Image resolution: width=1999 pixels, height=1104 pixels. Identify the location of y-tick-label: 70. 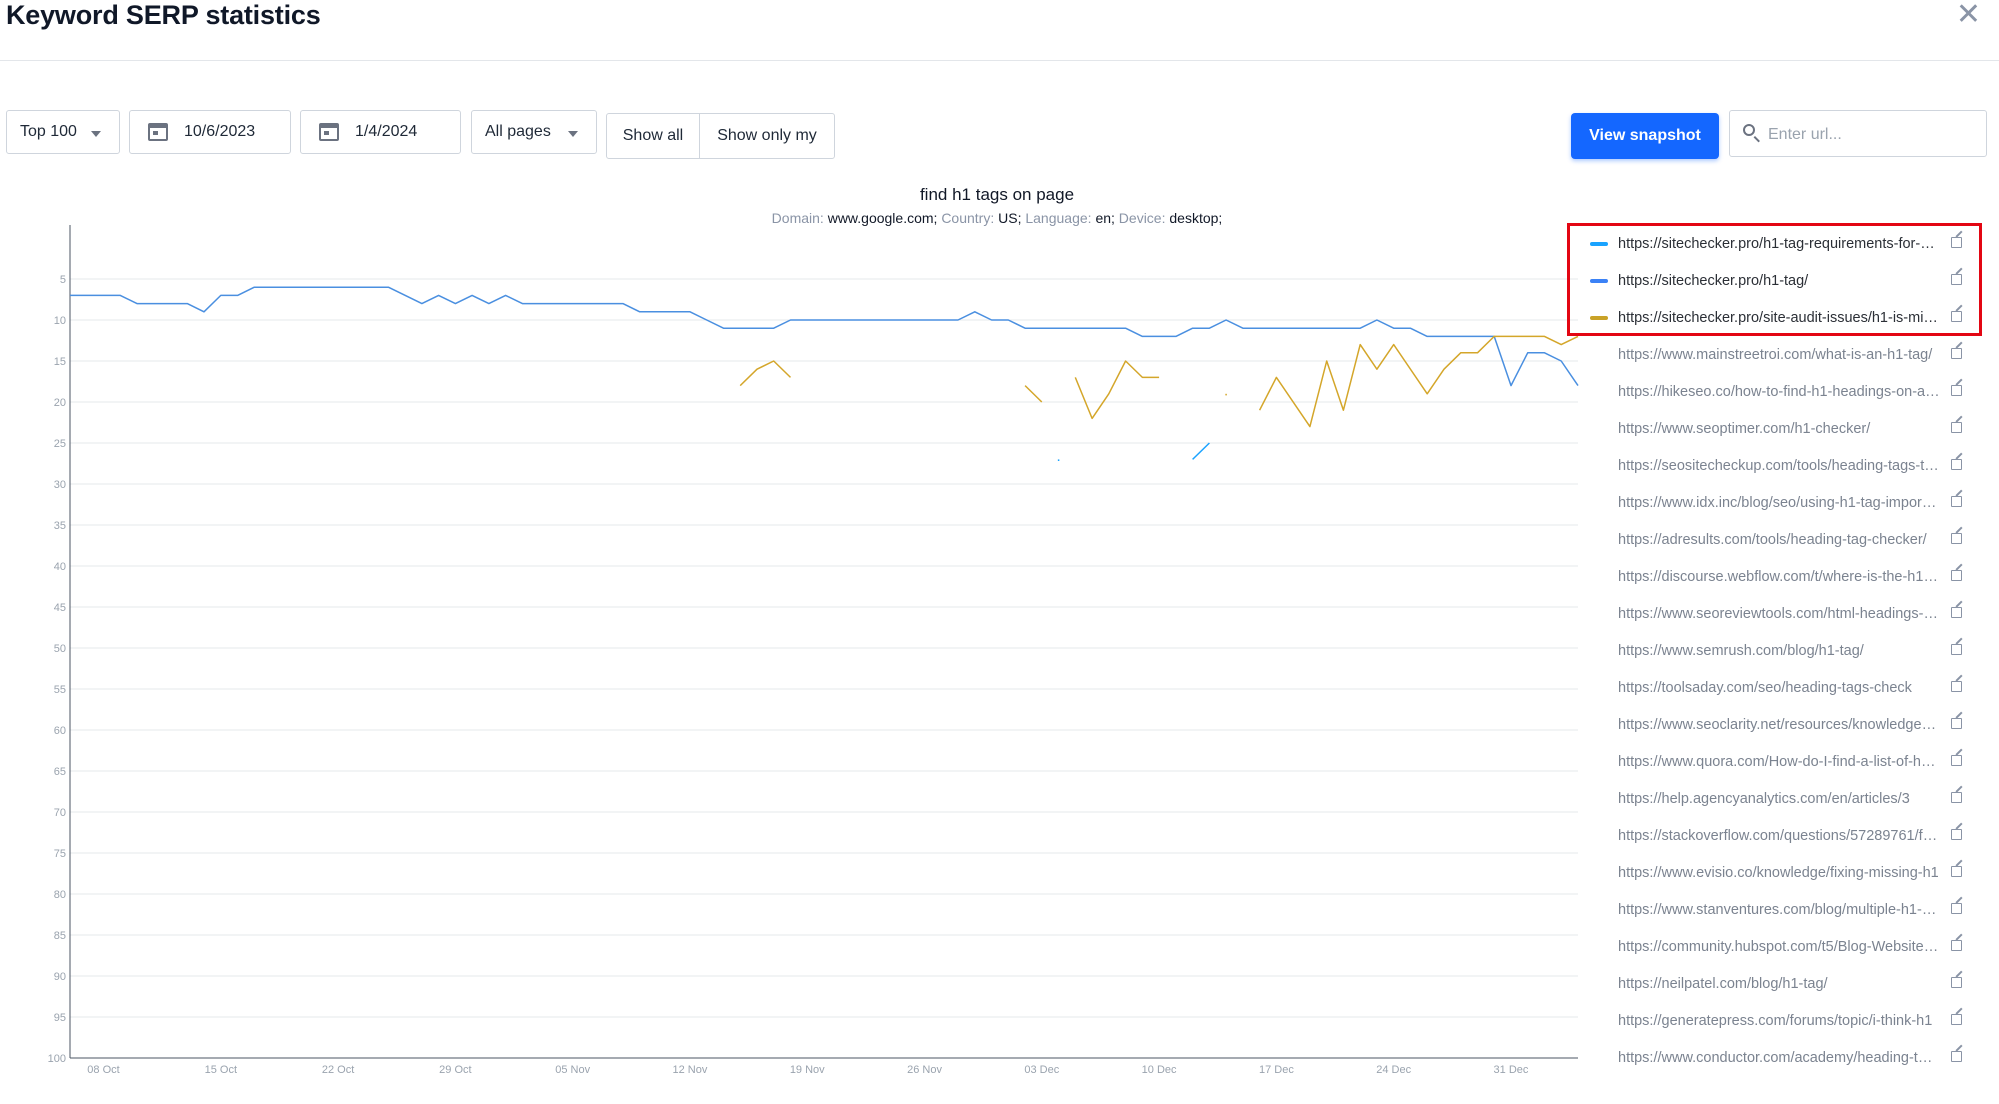
(60, 813).